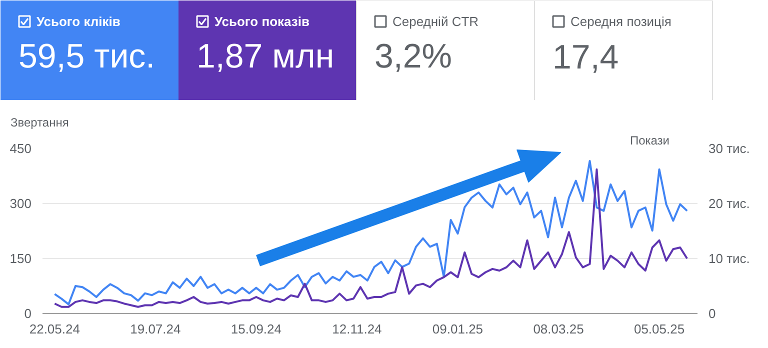  I want to click on y-tick-label: 300, so click(21, 203).